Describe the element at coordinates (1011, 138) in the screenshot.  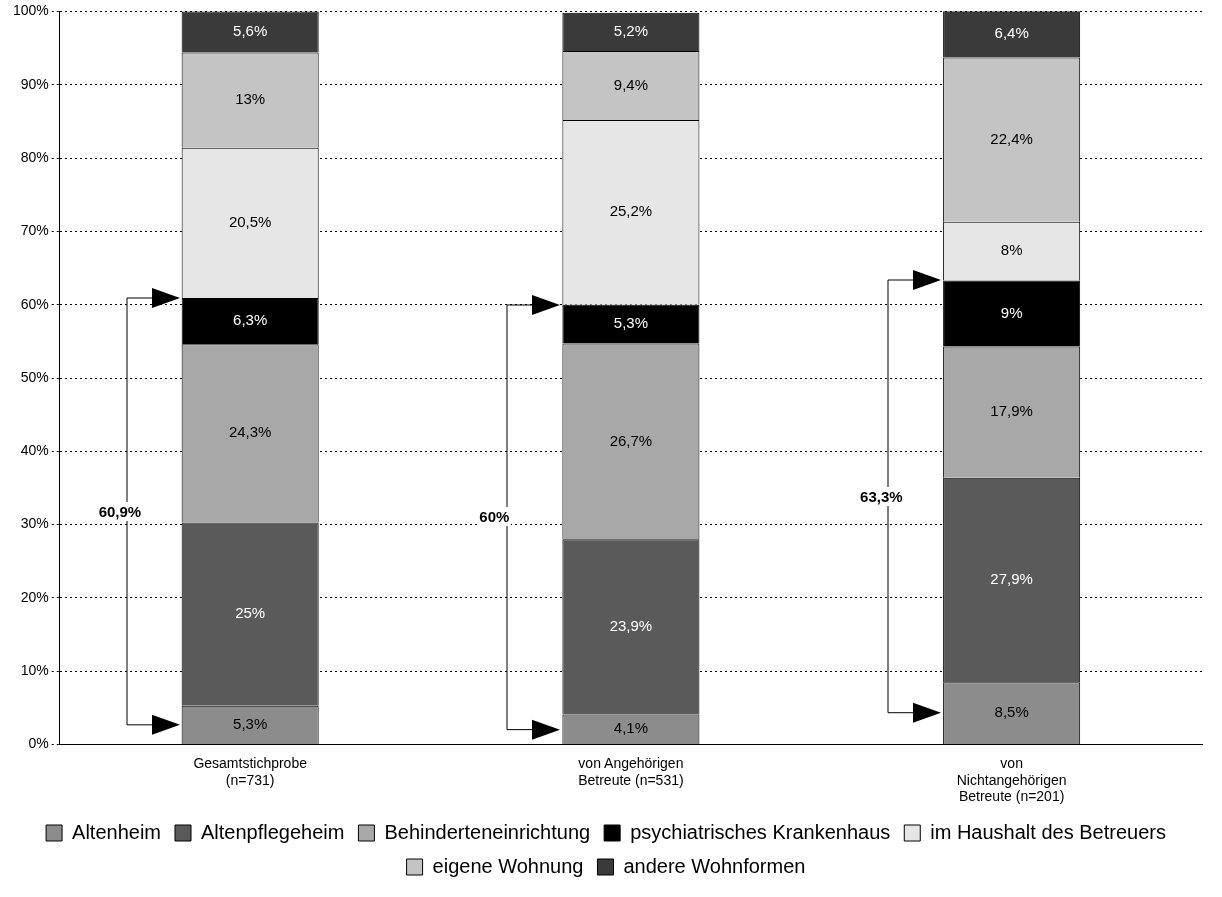
I see `data-label: 22,4%` at that location.